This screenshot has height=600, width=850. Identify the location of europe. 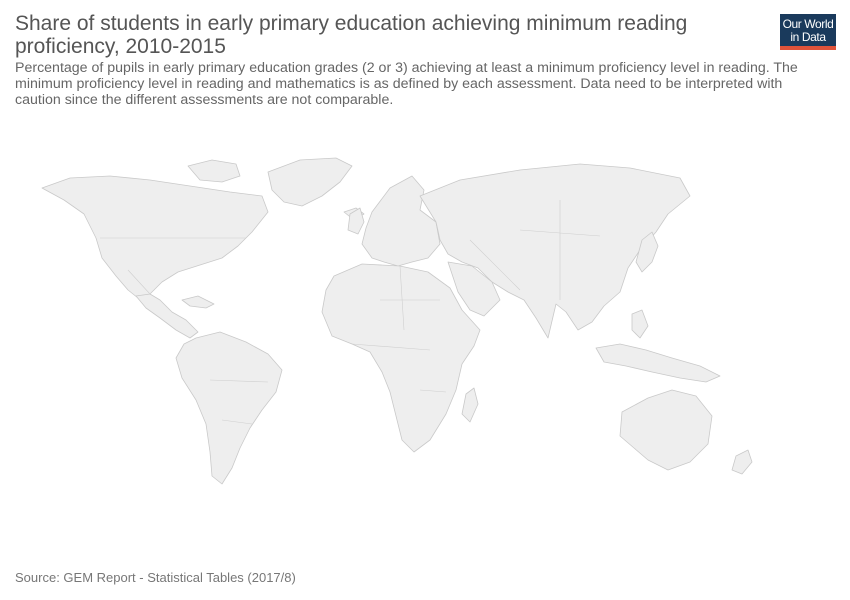
(401, 221).